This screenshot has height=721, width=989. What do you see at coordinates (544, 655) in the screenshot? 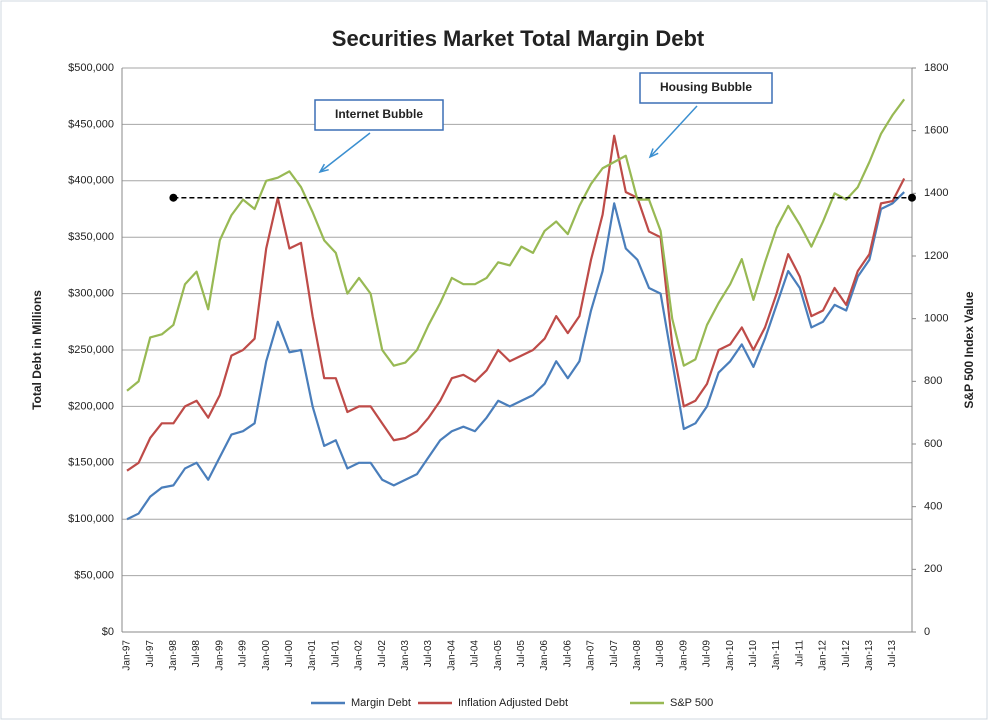
I see `x-tick-label: Jan-06` at bounding box center [544, 655].